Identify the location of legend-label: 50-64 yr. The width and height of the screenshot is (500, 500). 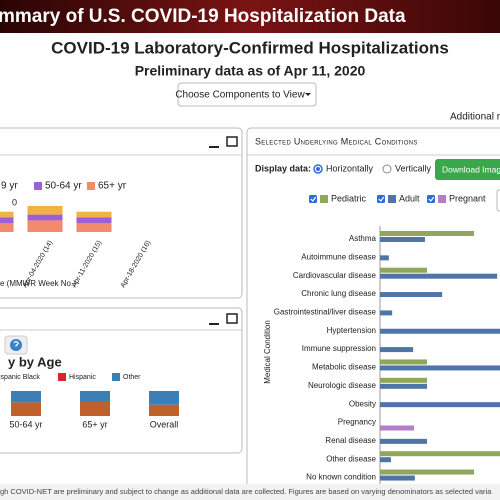
(63, 186).